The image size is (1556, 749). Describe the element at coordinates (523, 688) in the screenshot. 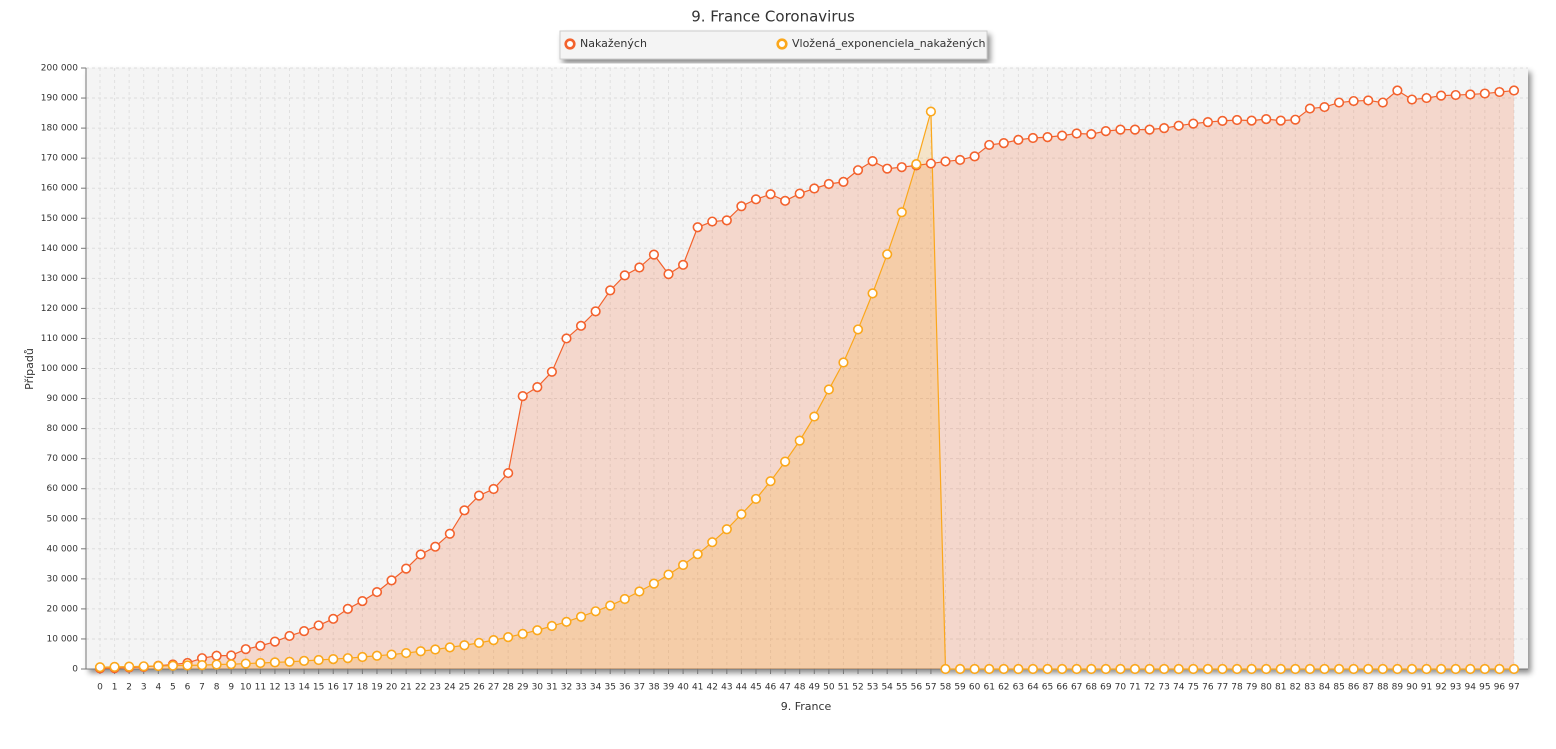

I see `x-tick-label: 29` at that location.